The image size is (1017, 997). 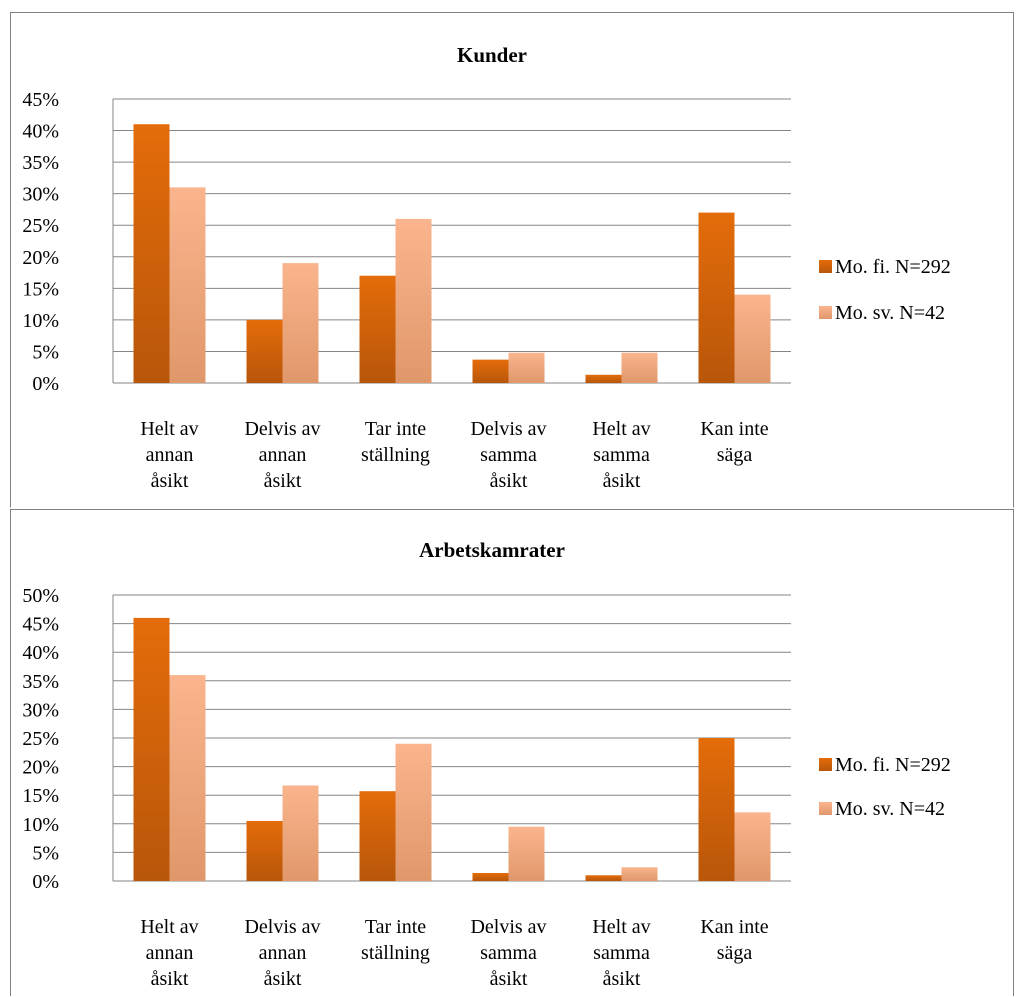 I want to click on y-tick-label: 50%, so click(x=40, y=596).